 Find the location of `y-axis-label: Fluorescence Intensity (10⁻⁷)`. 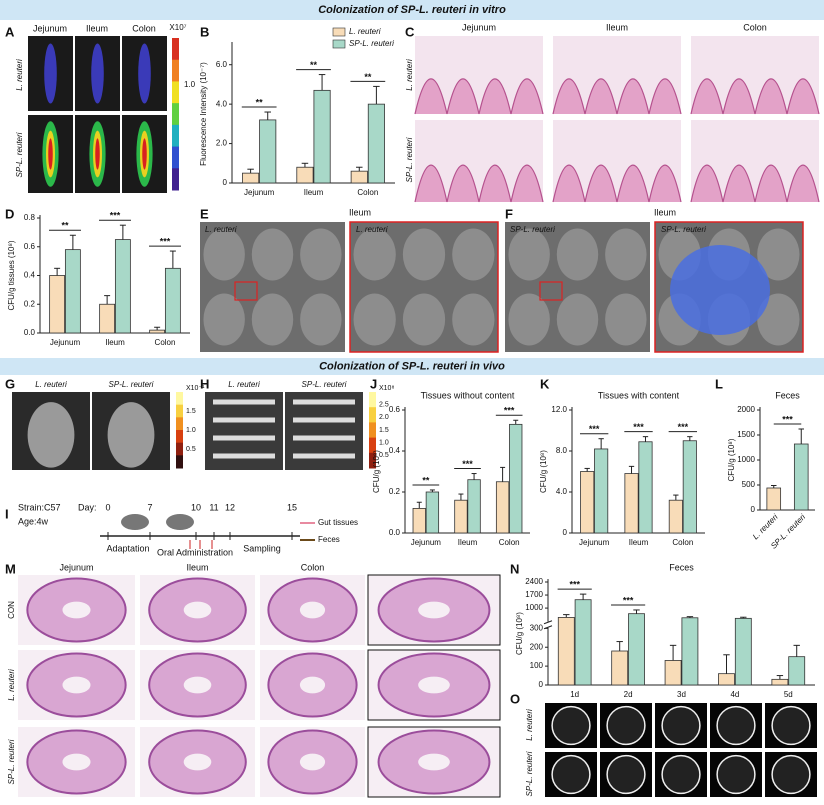

y-axis-label: Fluorescence Intensity (10⁻⁷) is located at coordinates (203, 114).